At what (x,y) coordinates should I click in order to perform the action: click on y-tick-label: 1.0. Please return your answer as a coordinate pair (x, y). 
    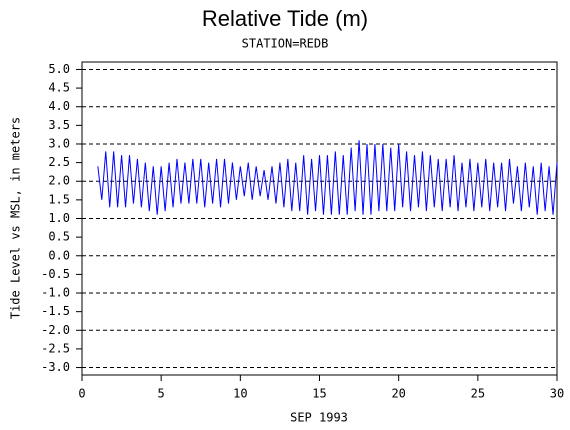
    Looking at the image, I should click on (59, 218).